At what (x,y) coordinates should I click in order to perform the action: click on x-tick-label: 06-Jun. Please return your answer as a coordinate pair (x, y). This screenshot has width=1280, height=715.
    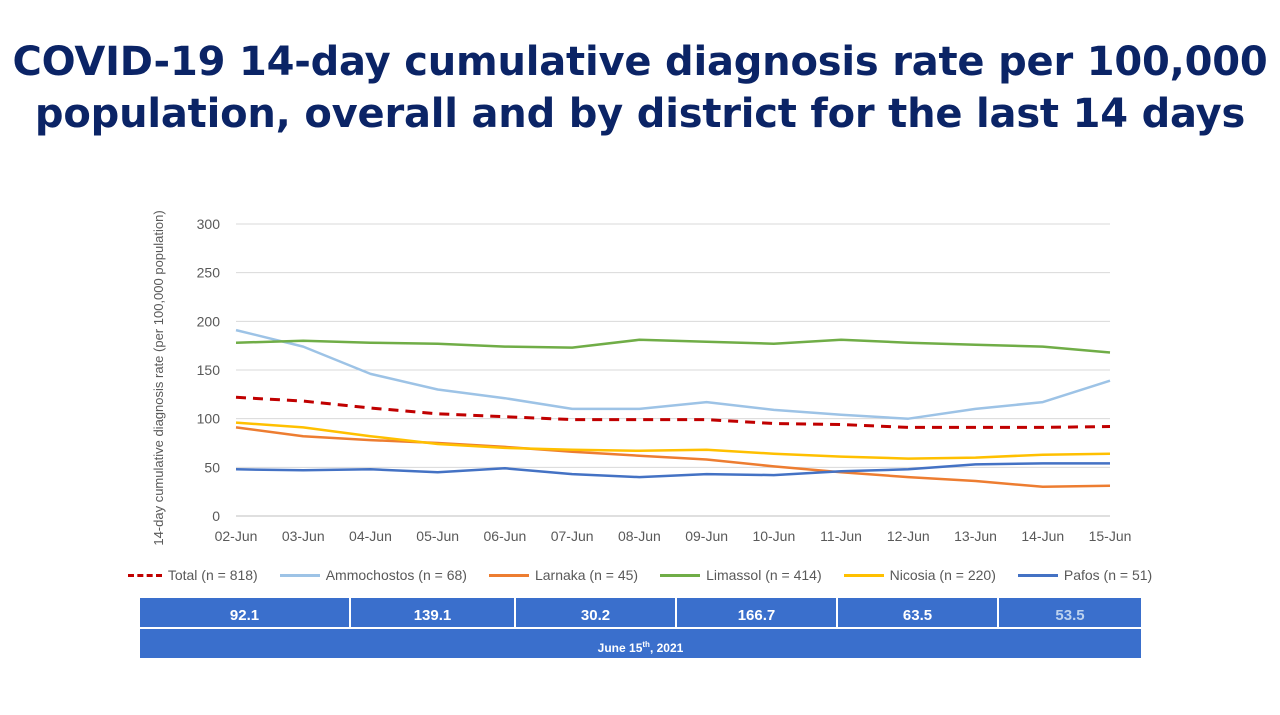
    Looking at the image, I should click on (505, 536).